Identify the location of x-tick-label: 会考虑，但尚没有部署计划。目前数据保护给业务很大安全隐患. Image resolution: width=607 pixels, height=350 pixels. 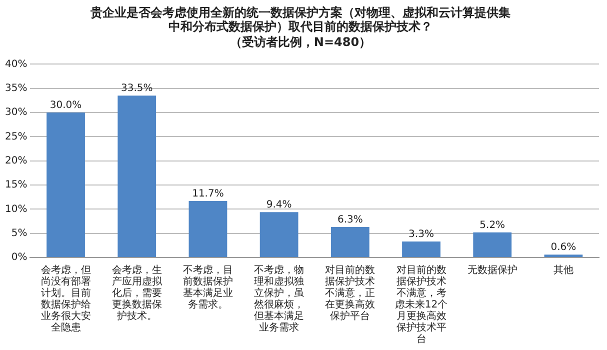
(65, 299).